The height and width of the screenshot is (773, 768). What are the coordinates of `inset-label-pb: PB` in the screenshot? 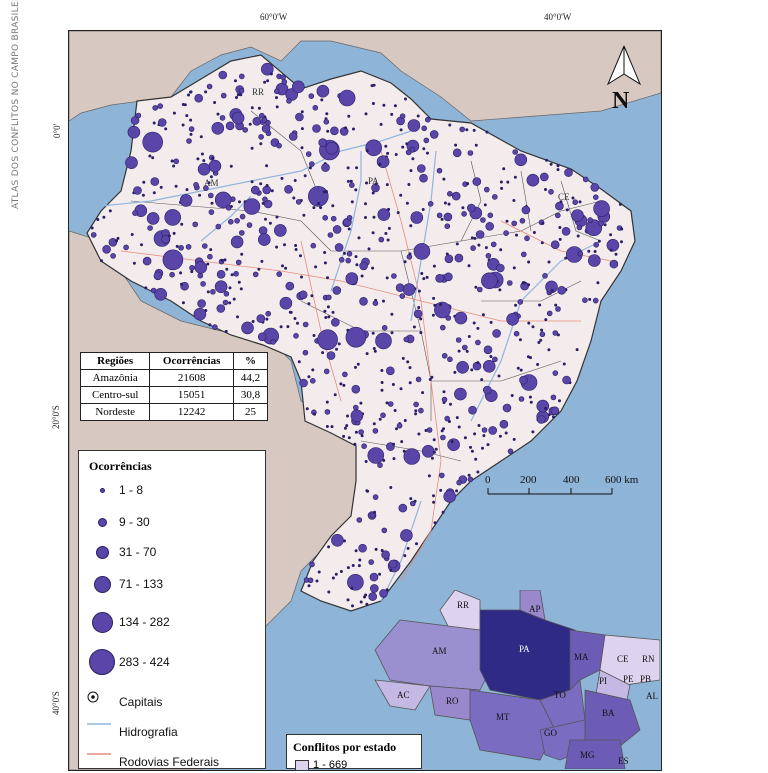 It's located at (646, 679).